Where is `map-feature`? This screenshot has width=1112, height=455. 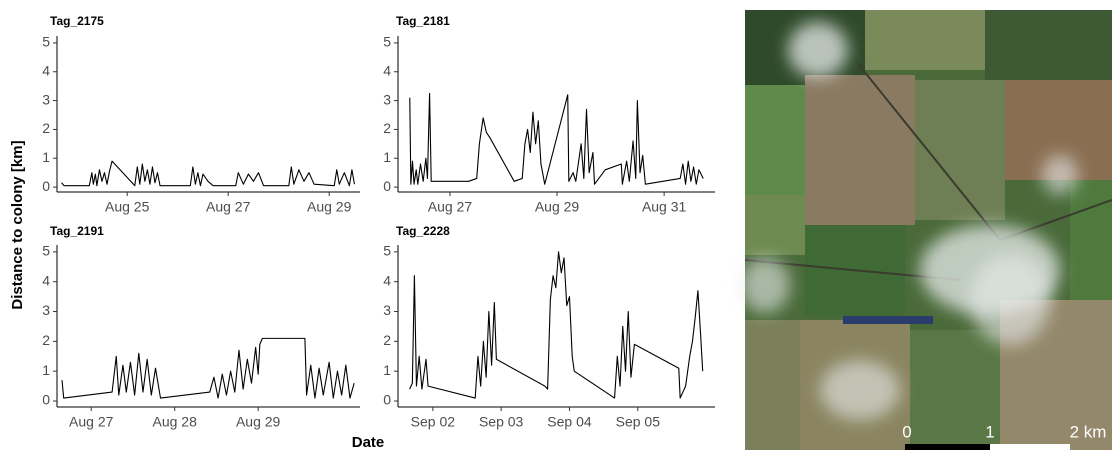
map-feature is located at coordinates (888, 320).